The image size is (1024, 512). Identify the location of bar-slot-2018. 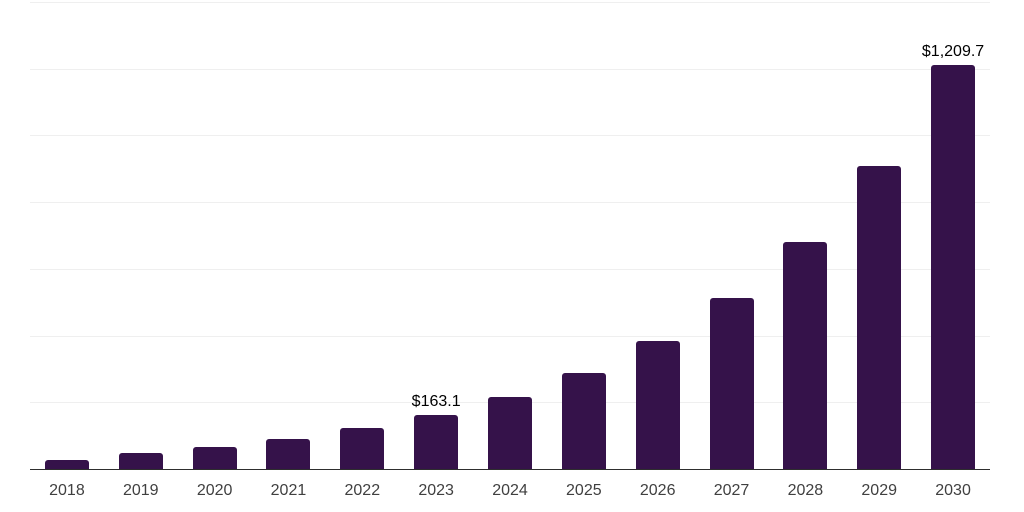
(67, 235).